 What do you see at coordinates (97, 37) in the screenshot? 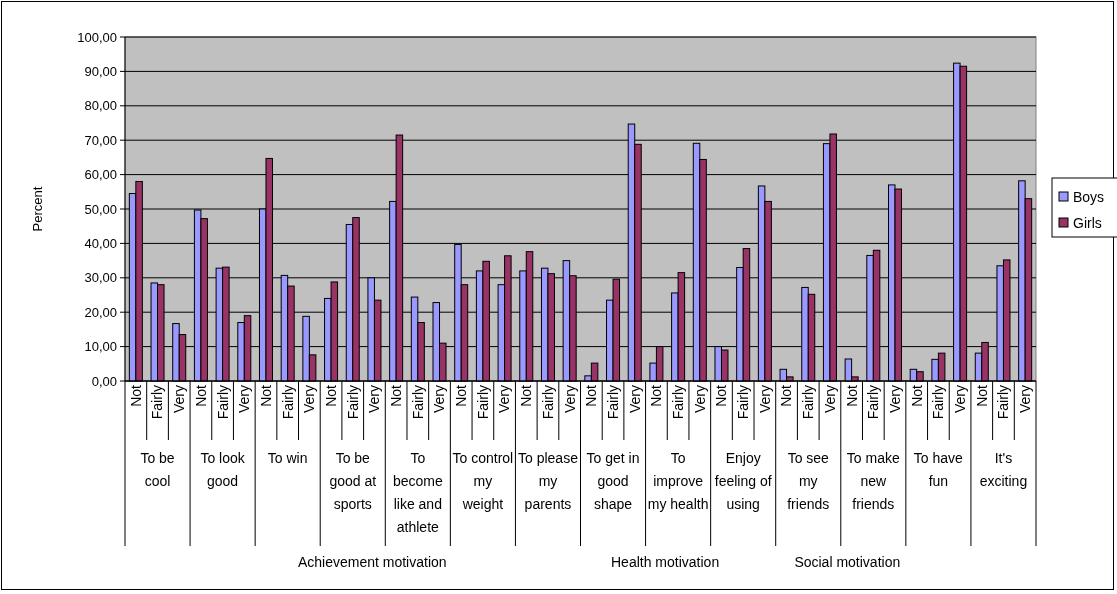
I see `y-tick-label: 100,00` at bounding box center [97, 37].